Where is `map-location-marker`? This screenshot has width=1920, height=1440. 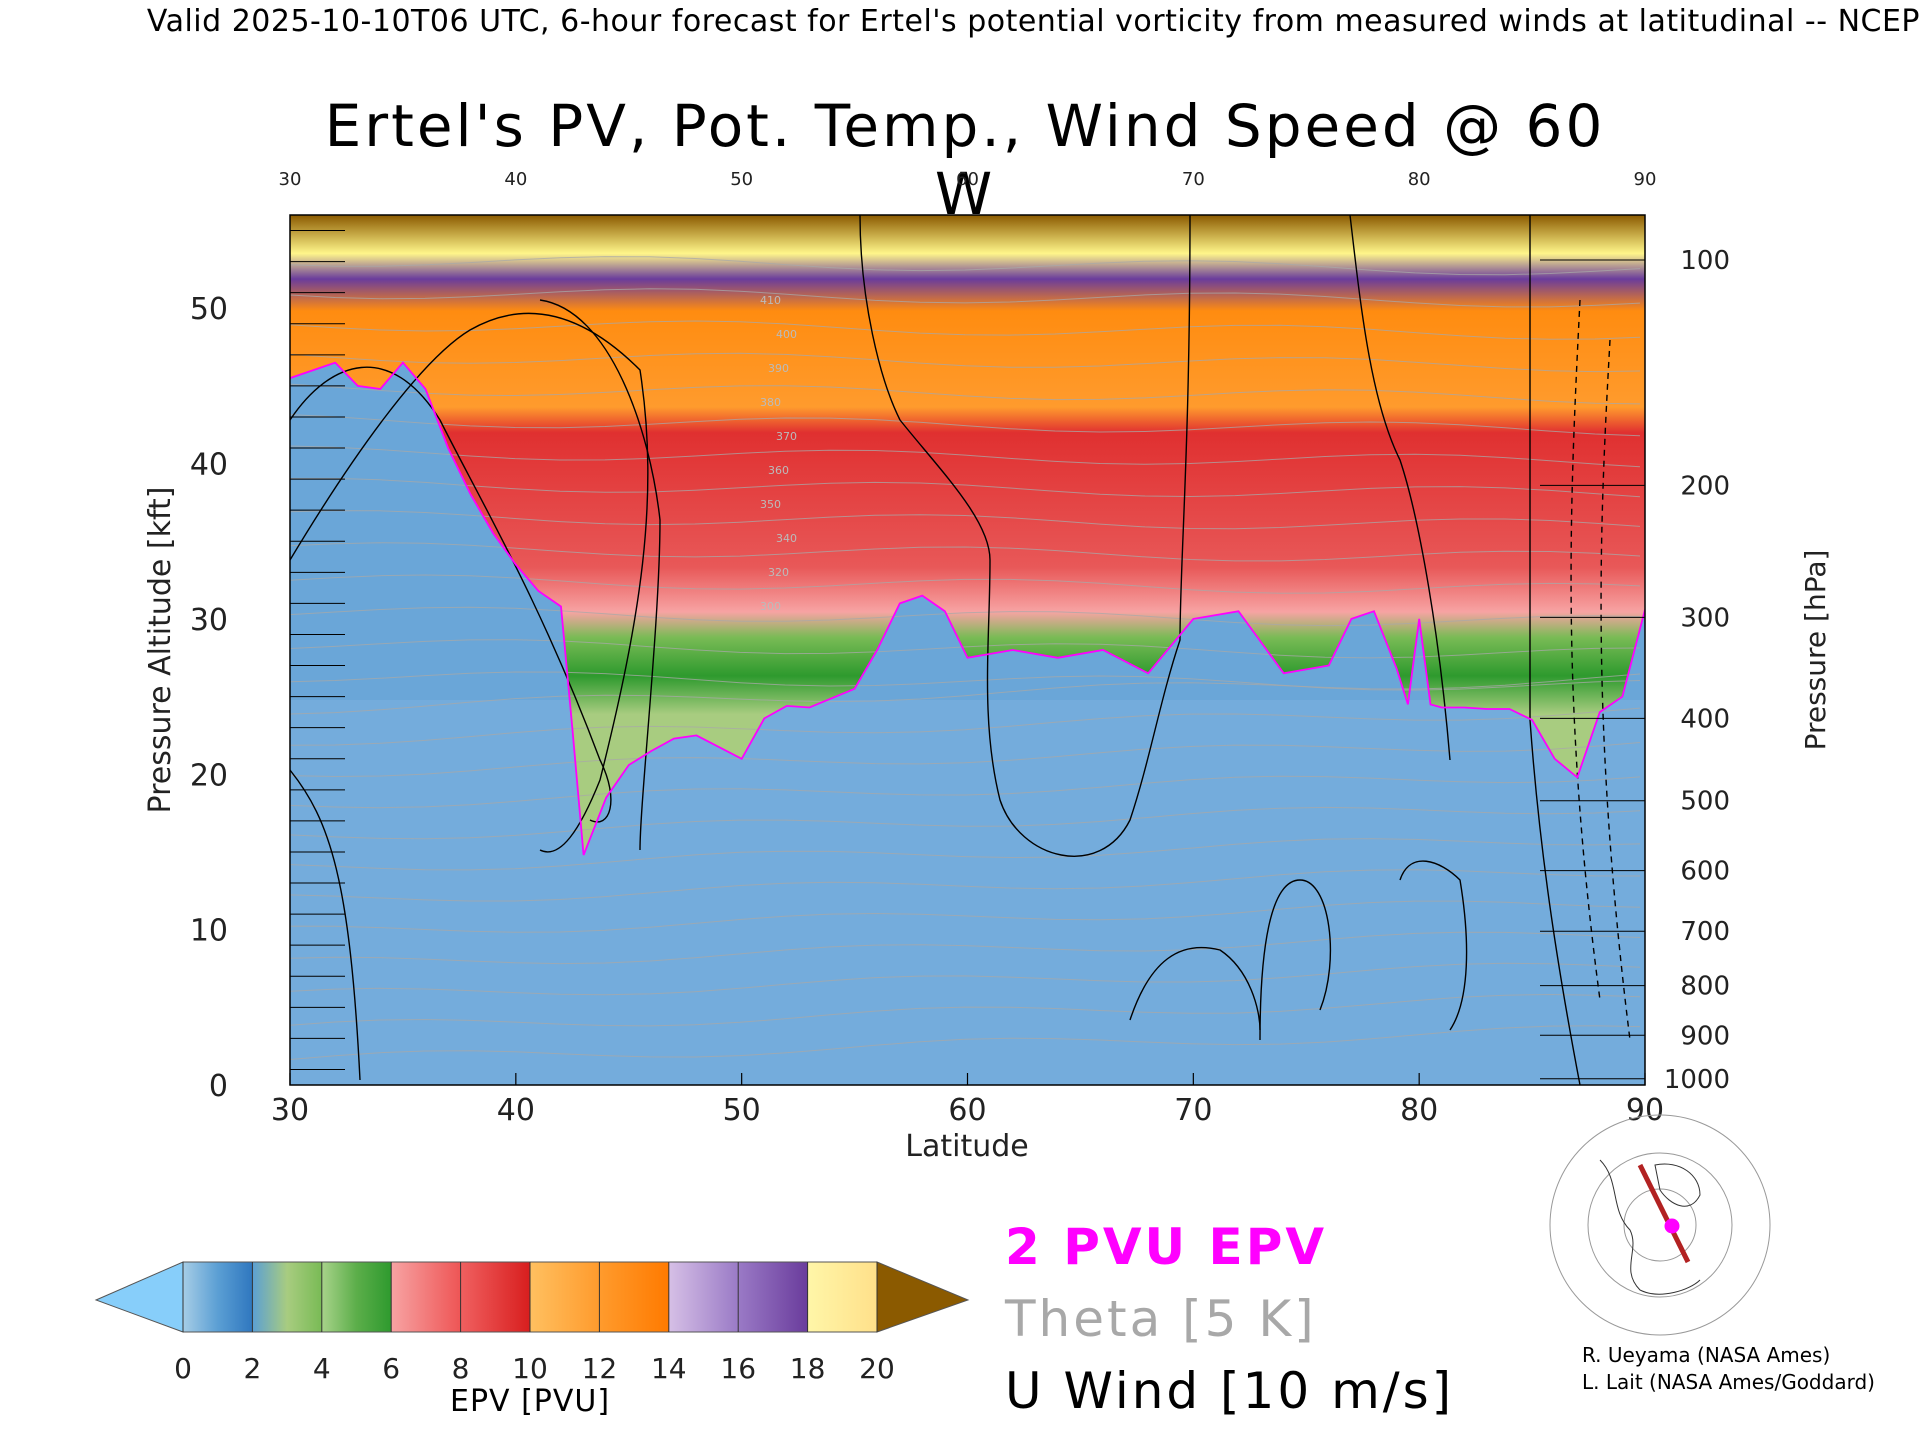 map-location-marker is located at coordinates (1672, 1226).